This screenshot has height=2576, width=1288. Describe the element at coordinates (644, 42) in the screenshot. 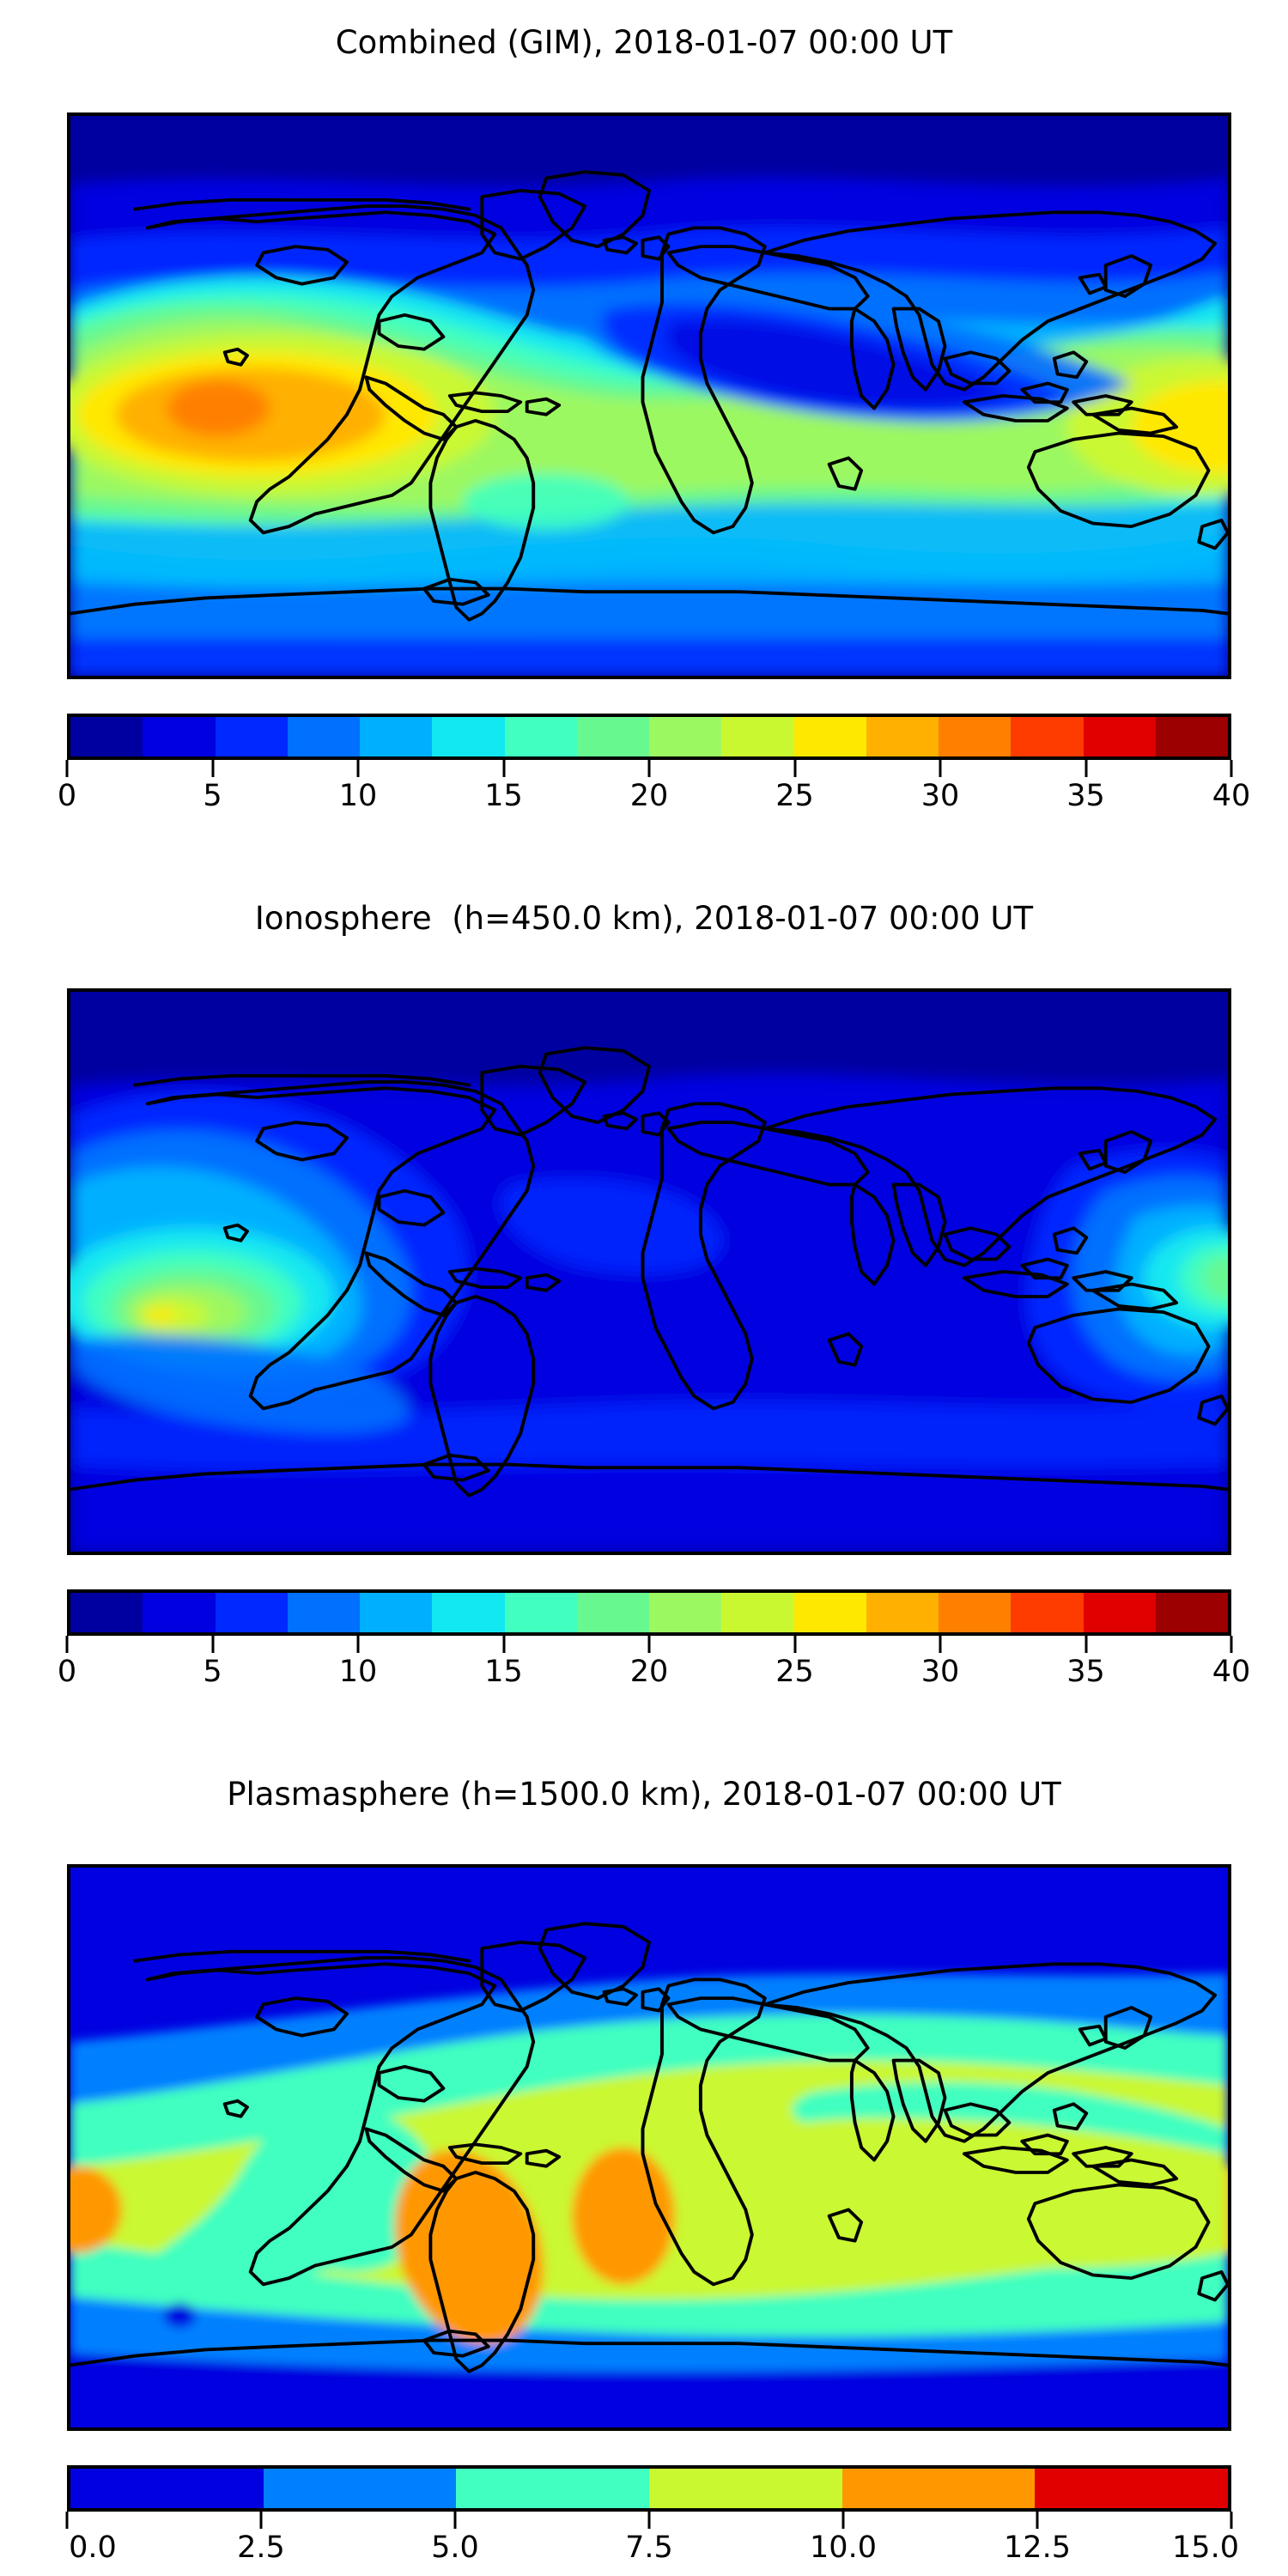

I see `panel-title-combined: Combined (GIM), 2018-01-07 00:00 UT` at that location.